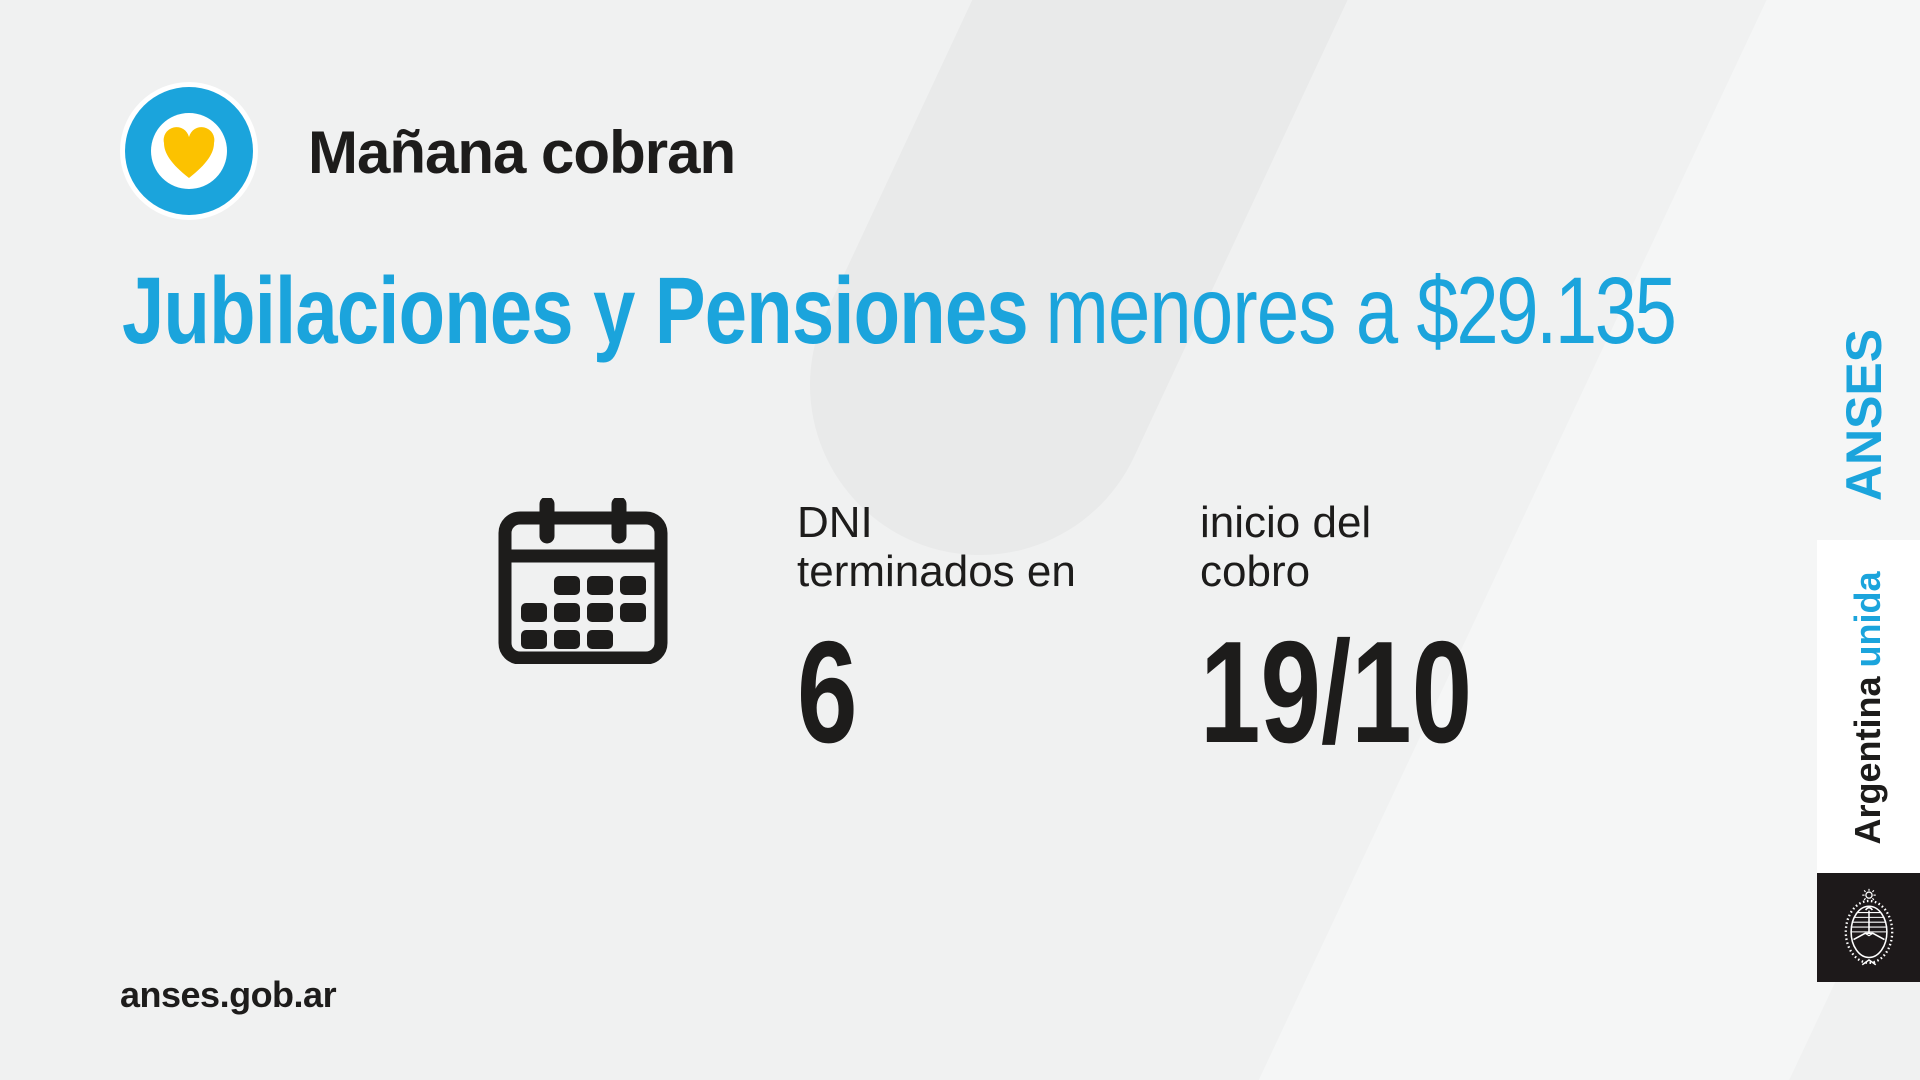  What do you see at coordinates (575, 311) in the screenshot?
I see `headline-bold-segment: Jubilaciones y Pensiones` at bounding box center [575, 311].